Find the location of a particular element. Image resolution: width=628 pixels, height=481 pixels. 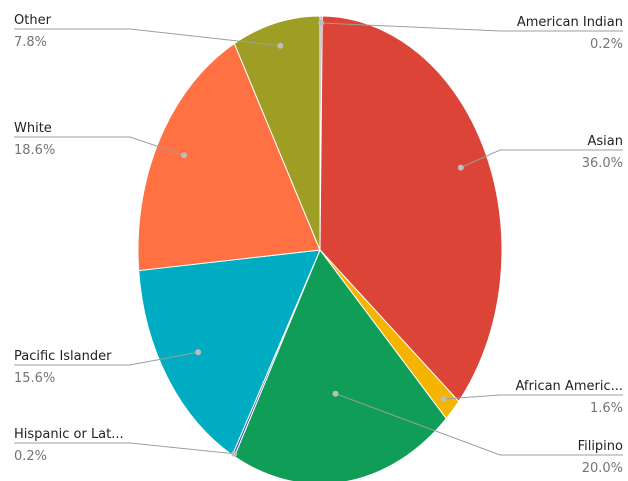

pie-slice-white is located at coordinates (229, 157).